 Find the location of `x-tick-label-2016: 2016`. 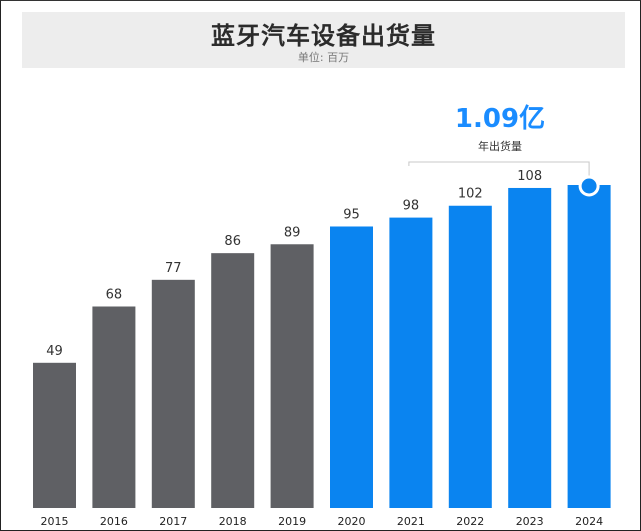

x-tick-label-2016: 2016 is located at coordinates (114, 521).